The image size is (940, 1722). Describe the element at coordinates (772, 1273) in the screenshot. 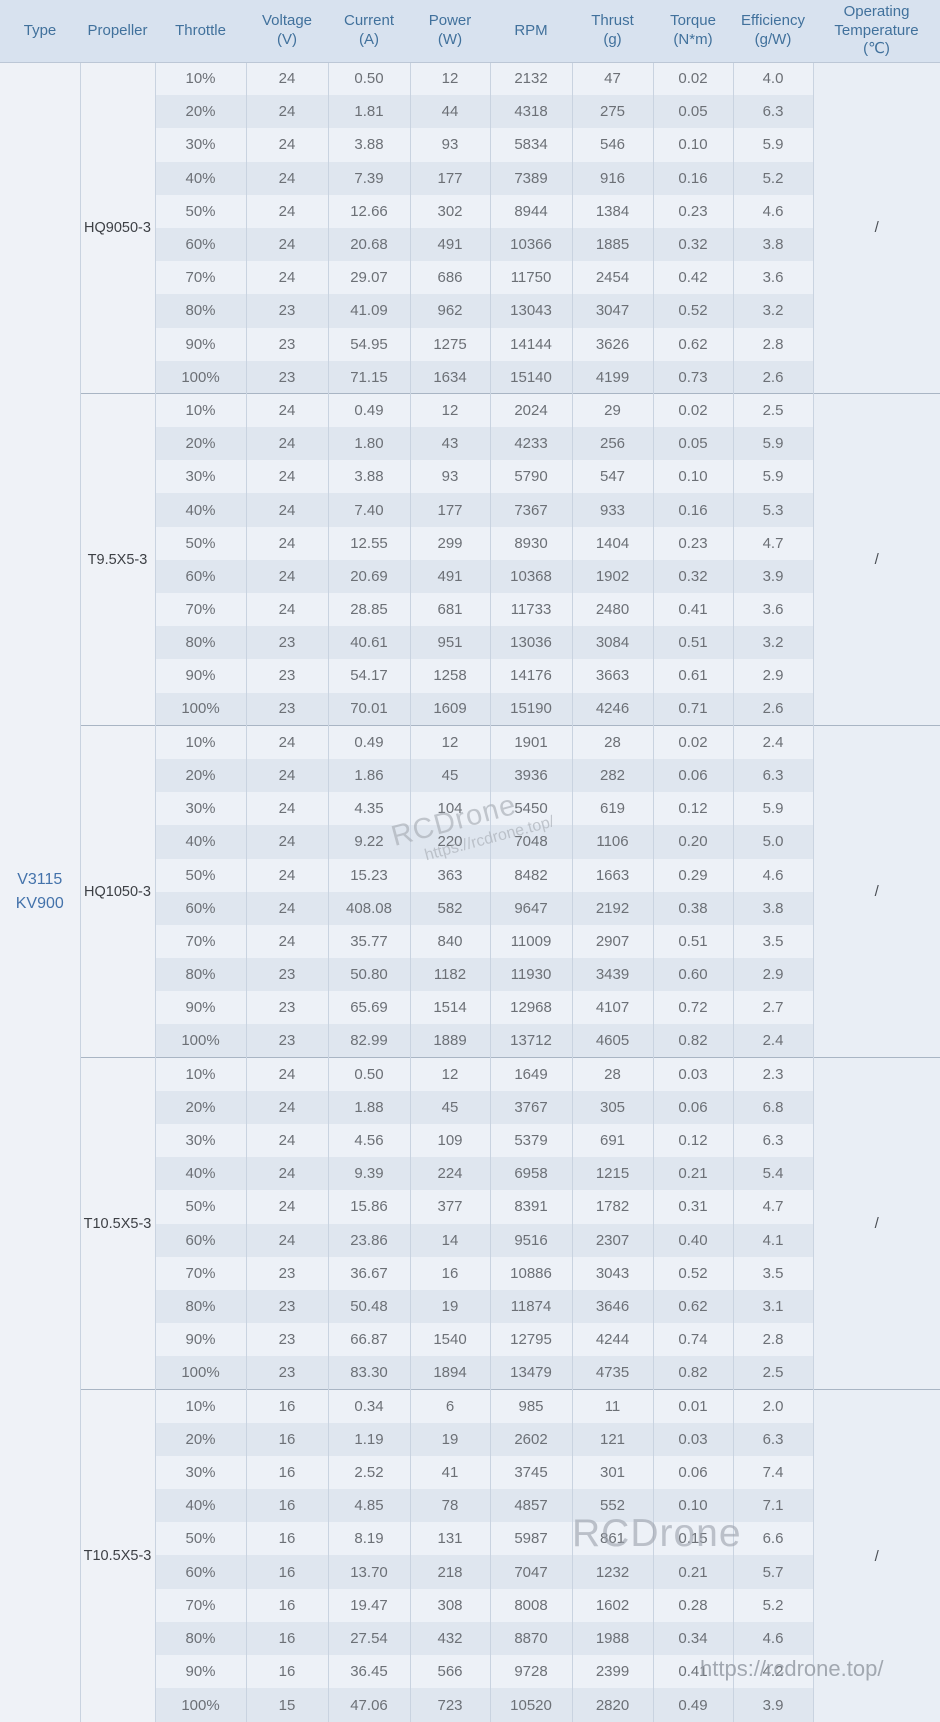

I see `cell-efficiency: 3.5` at that location.